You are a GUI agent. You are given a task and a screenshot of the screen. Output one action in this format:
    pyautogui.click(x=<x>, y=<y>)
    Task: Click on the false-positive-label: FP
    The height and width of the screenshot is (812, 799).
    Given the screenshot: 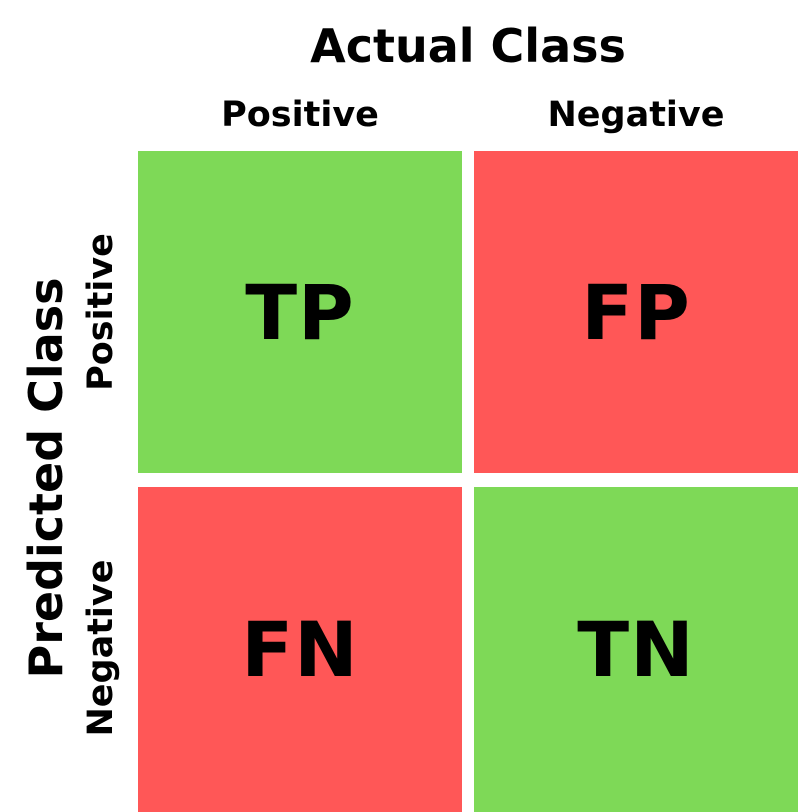 What is the action you would take?
    pyautogui.click(x=636, y=312)
    